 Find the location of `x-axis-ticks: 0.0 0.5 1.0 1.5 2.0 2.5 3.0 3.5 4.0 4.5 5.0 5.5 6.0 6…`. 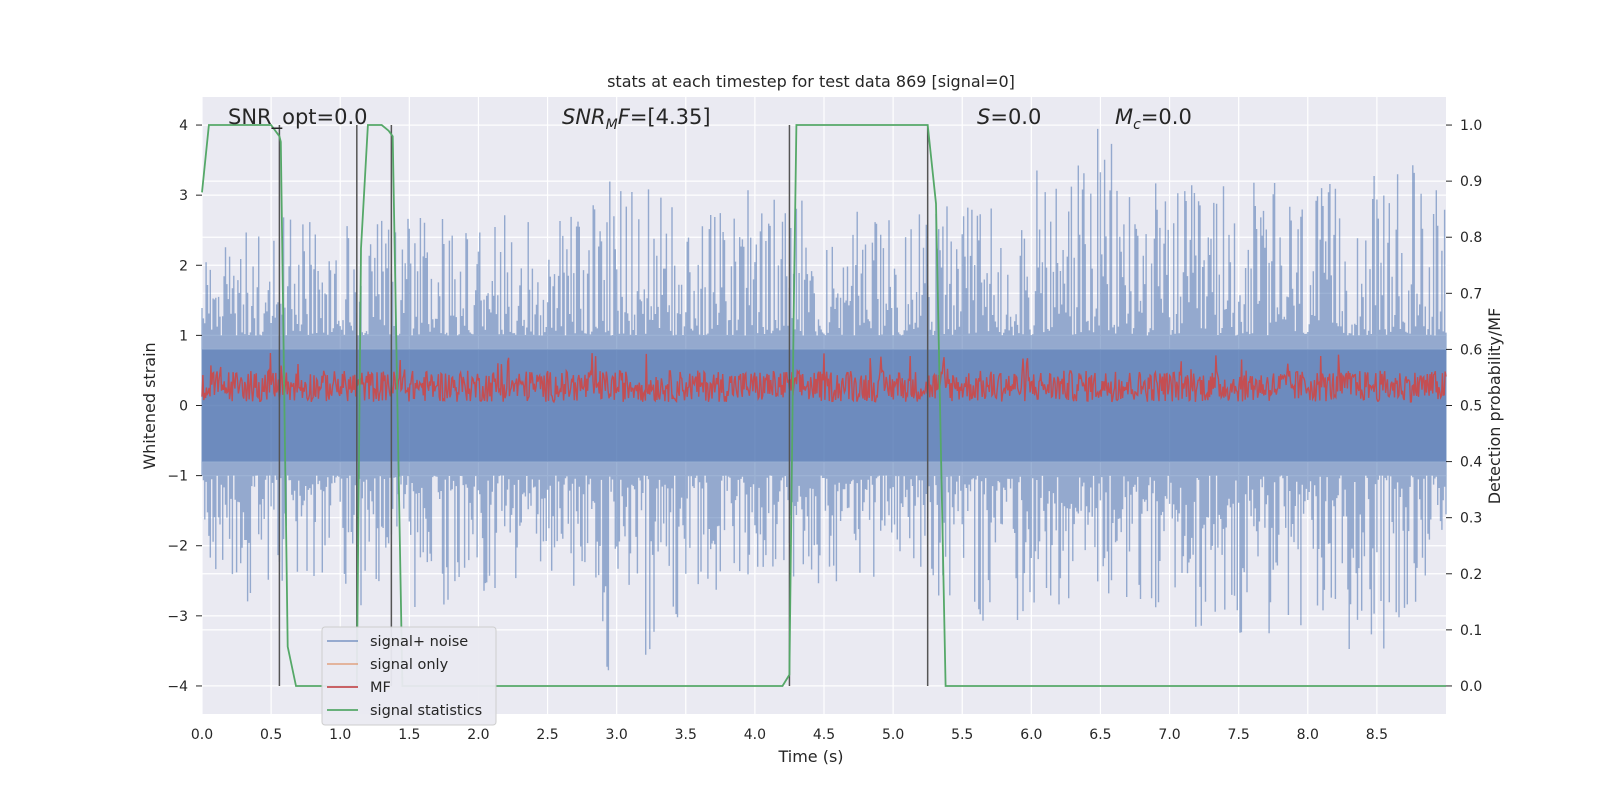

x-axis-ticks: 0.0 0.5 1.0 1.5 2.0 2.5 3.0 3.5 4.0 4.5 5.0 5.5 6.0 6… is located at coordinates (789, 735).